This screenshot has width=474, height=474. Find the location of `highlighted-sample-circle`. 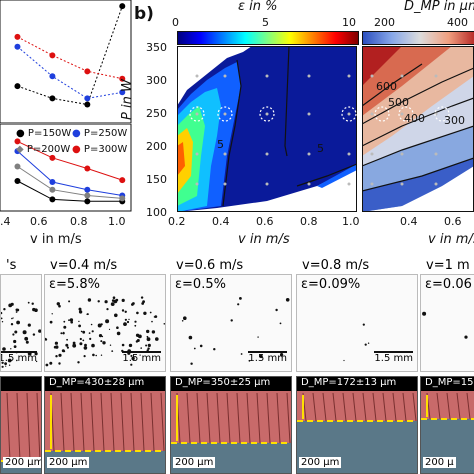

highlighted-sample-circle is located at coordinates (225, 114).